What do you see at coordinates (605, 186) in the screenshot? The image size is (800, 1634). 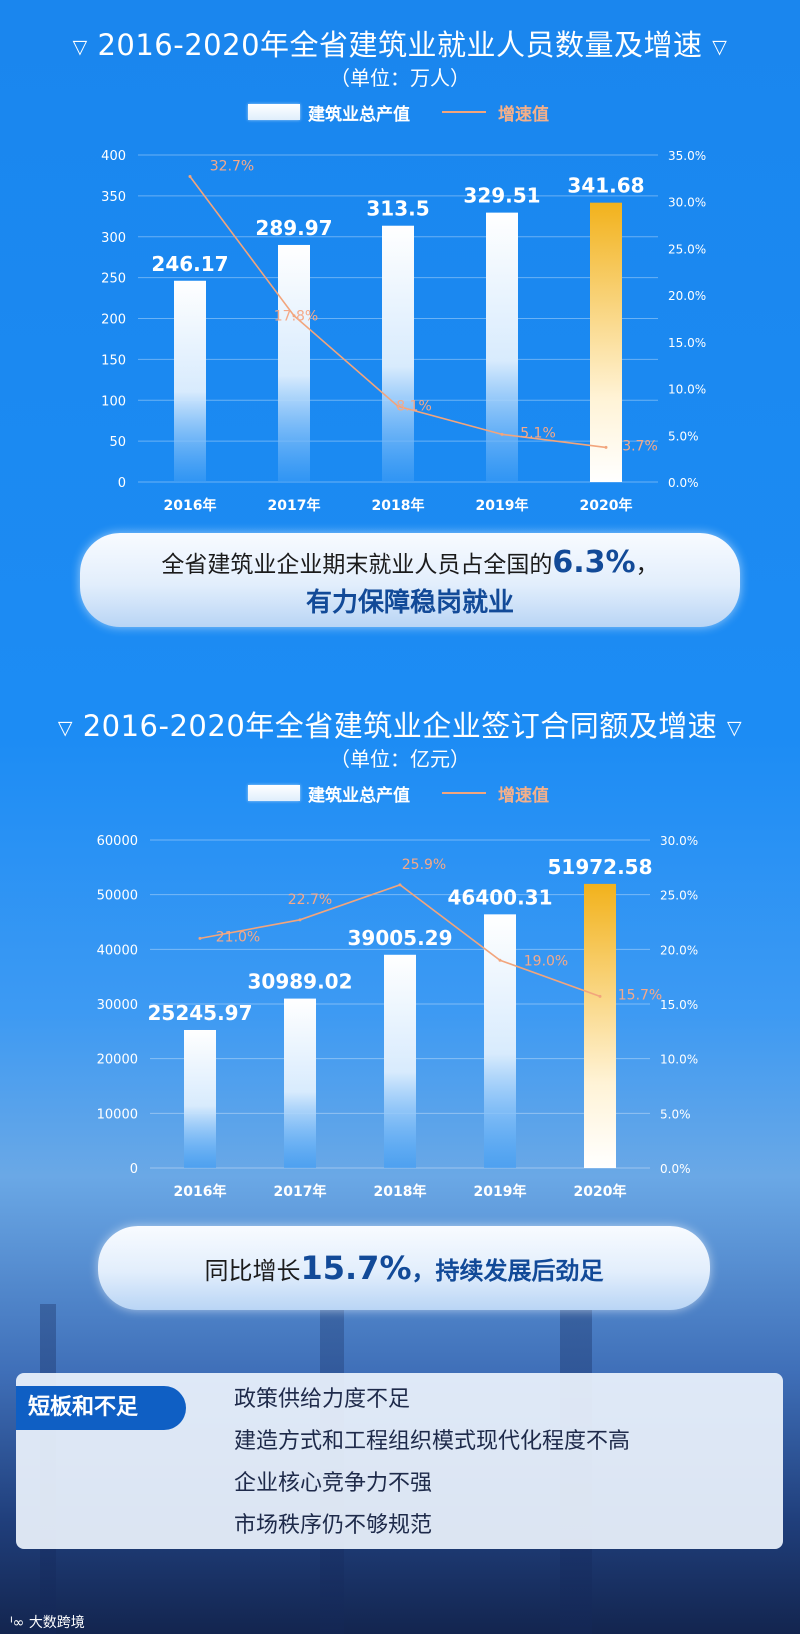 I see `bar-value-label: 341.68` at bounding box center [605, 186].